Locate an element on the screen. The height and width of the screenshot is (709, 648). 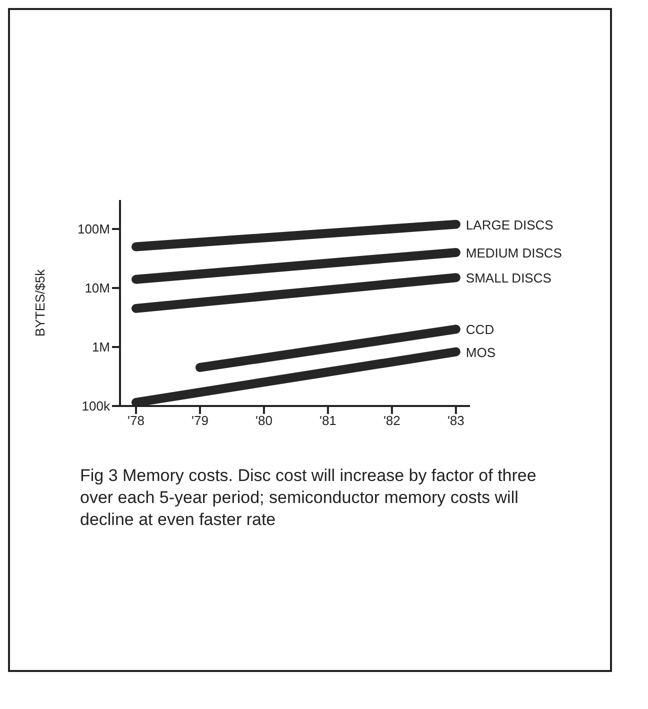
y-axis-title: BYTES/$5k is located at coordinates (40, 302).